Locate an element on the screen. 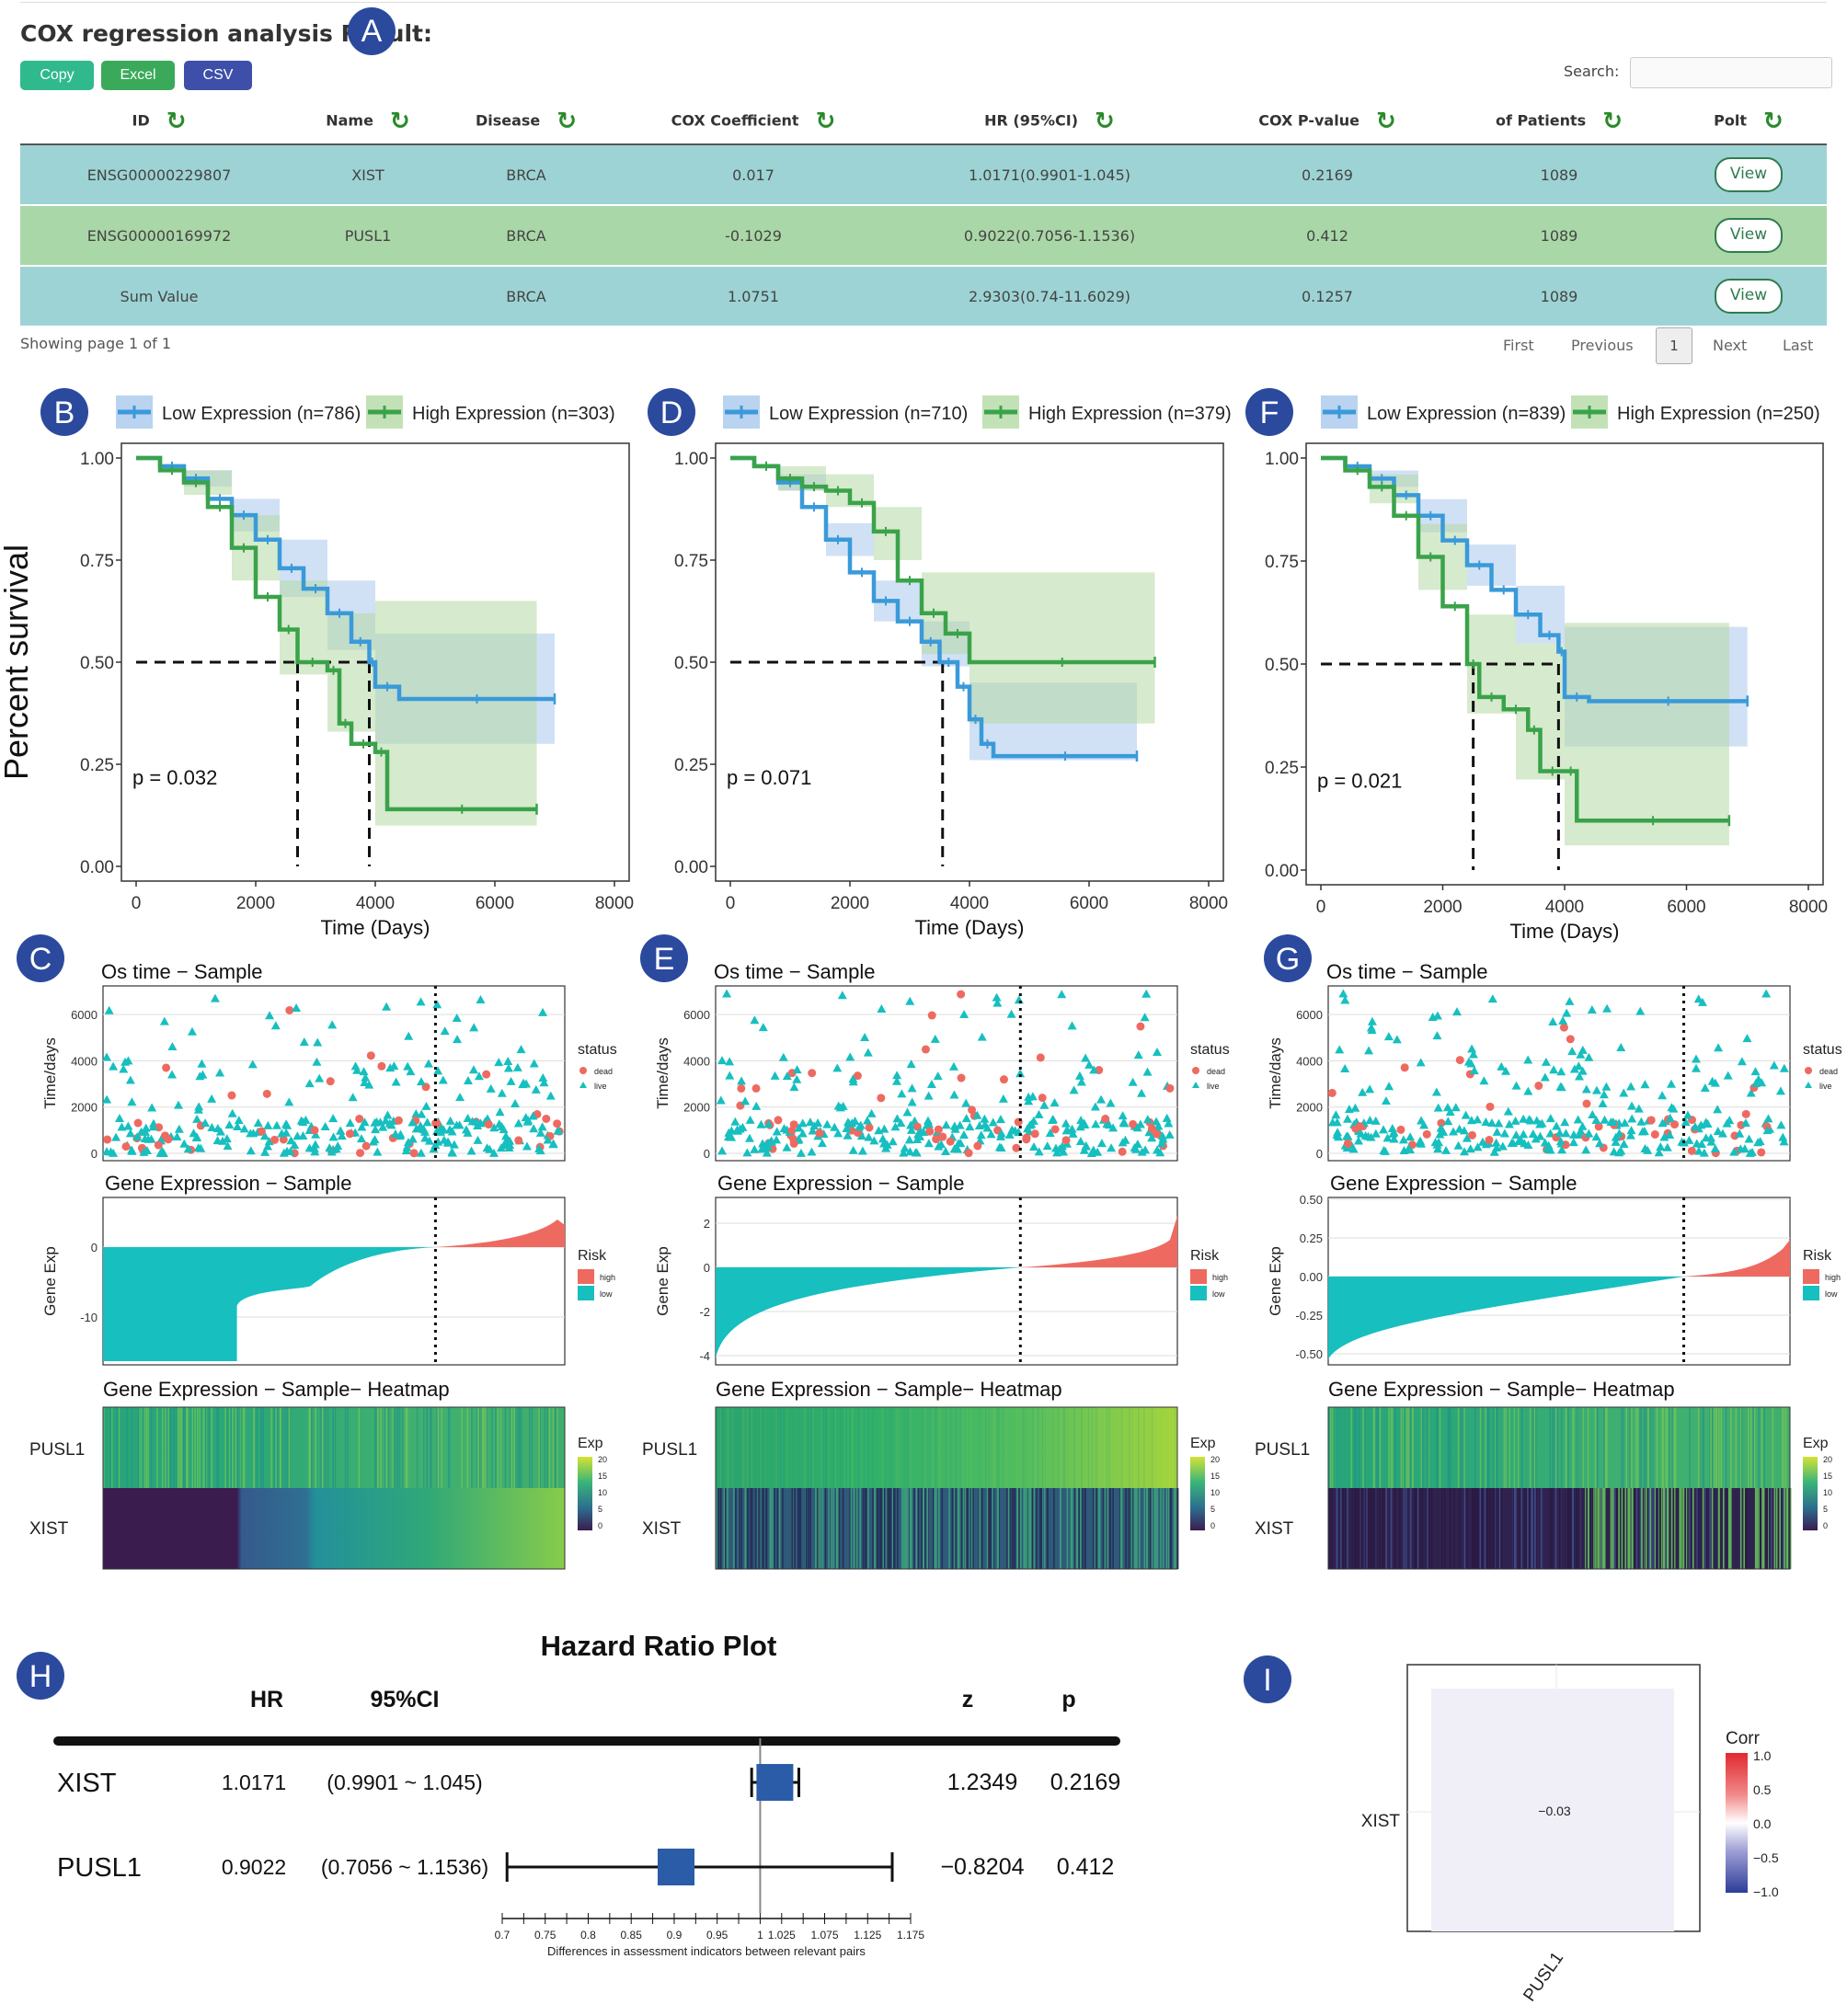 The image size is (1847, 2016). cell-disease: BRCA is located at coordinates (526, 174).